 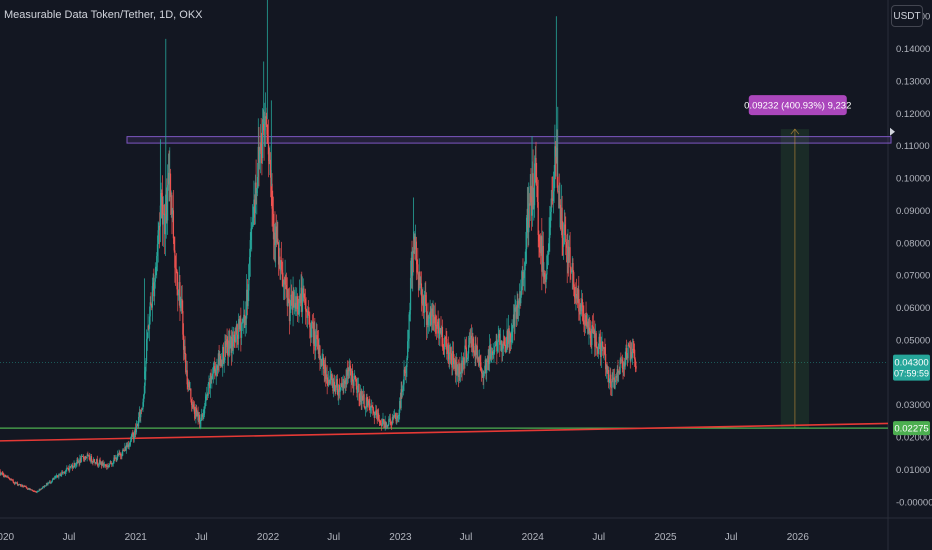 I want to click on price-axis-tick-label: 0.03000, so click(x=913, y=405).